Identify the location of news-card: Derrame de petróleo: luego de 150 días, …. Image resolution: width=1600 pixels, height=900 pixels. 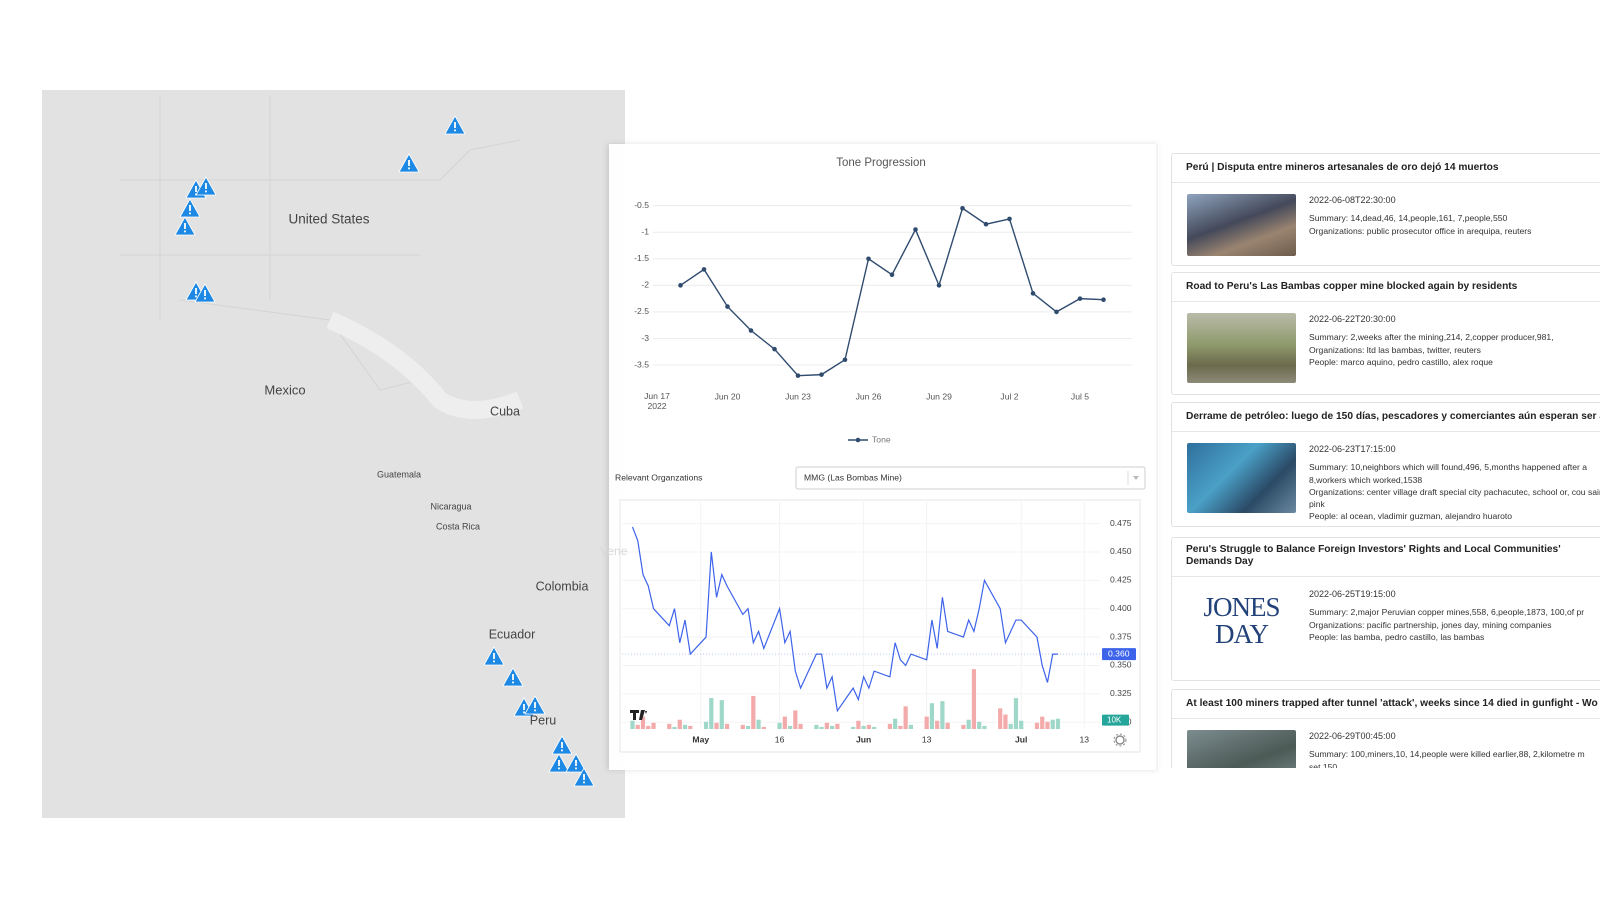
(1385, 464).